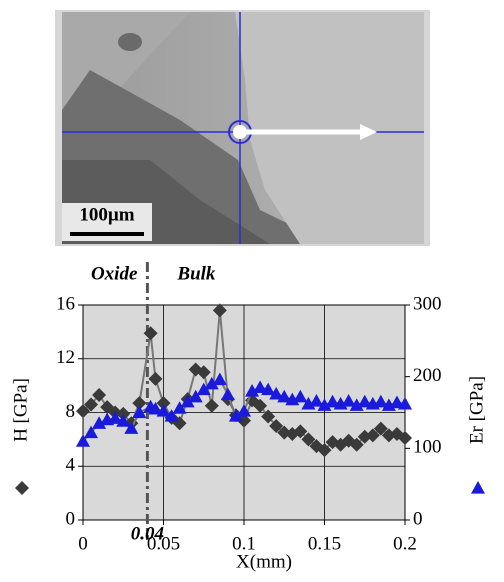 The height and width of the screenshot is (582, 504). I want to click on x-tick-label: 0.2, so click(405, 543).